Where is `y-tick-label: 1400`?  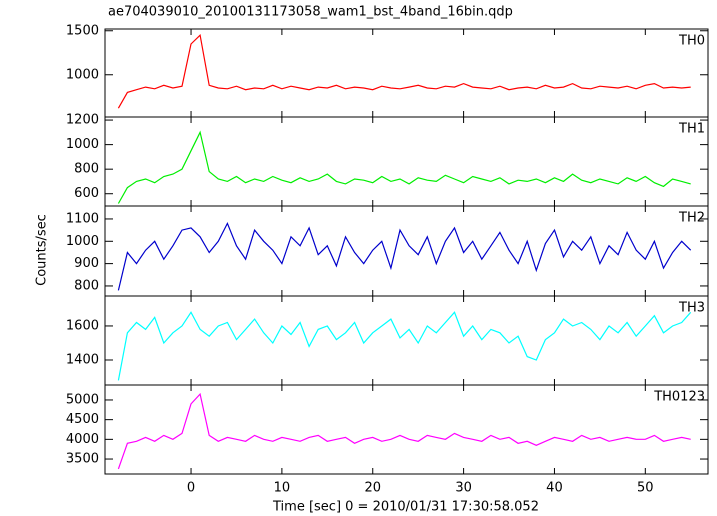
y-tick-label: 1400 is located at coordinates (82, 359).